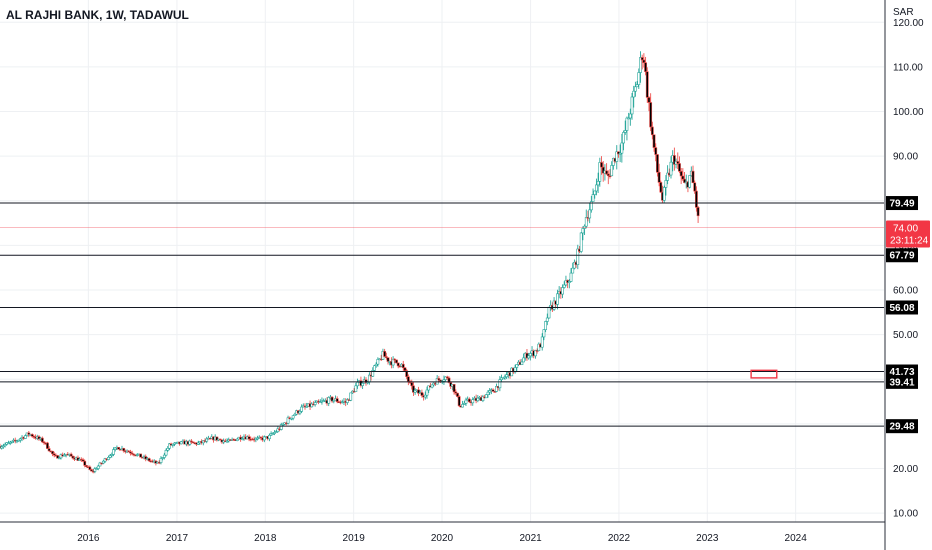  What do you see at coordinates (901, 372) in the screenshot?
I see `level-label: 41.73` at bounding box center [901, 372].